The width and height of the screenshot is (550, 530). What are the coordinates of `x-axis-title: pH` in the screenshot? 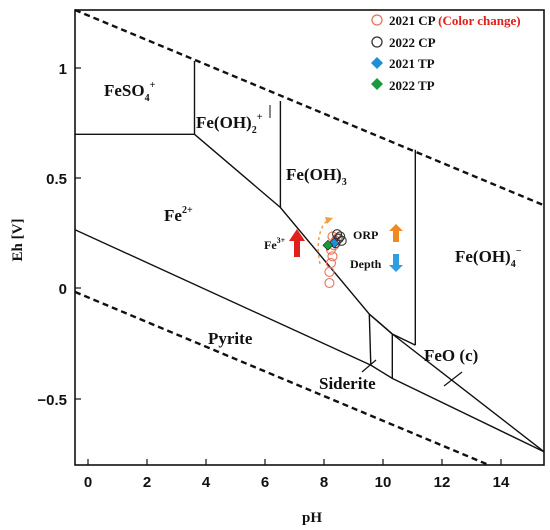 It's located at (312, 518).